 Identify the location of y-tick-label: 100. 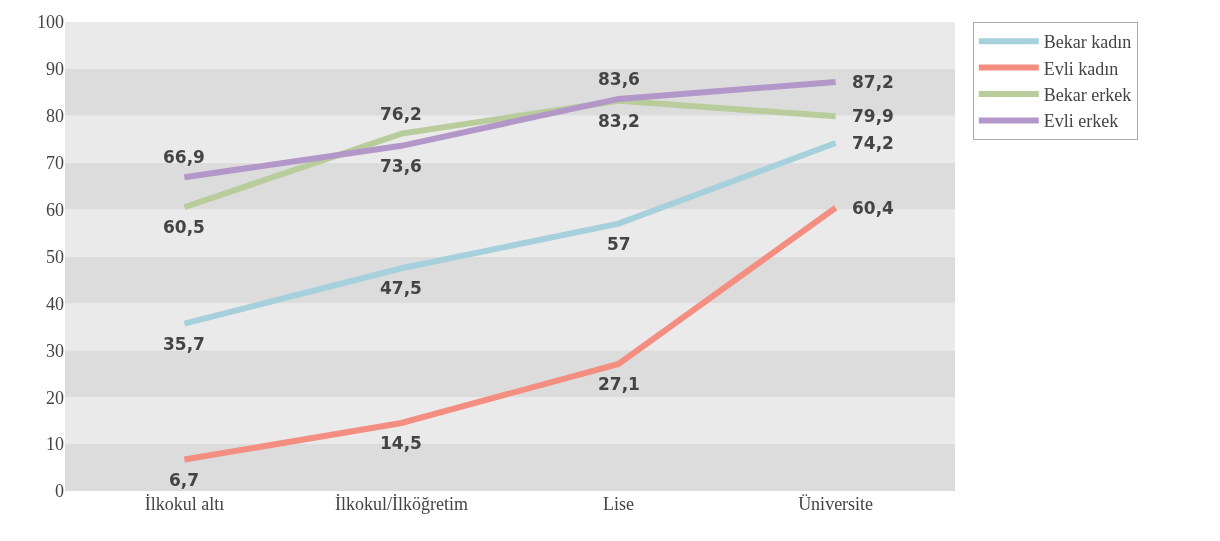
(50, 22).